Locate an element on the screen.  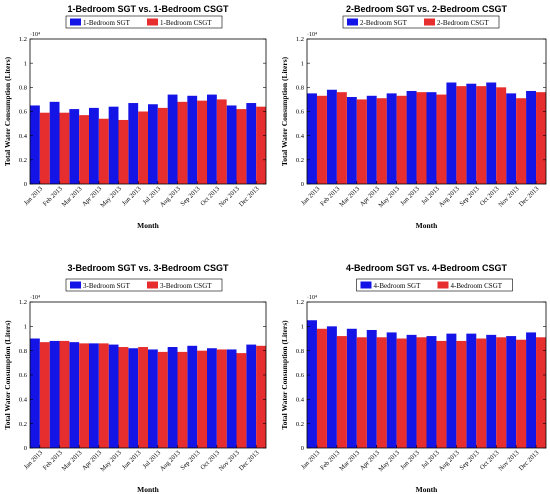
legend-label-csgt: 1-Bedroom CSGT is located at coordinates (186, 23).